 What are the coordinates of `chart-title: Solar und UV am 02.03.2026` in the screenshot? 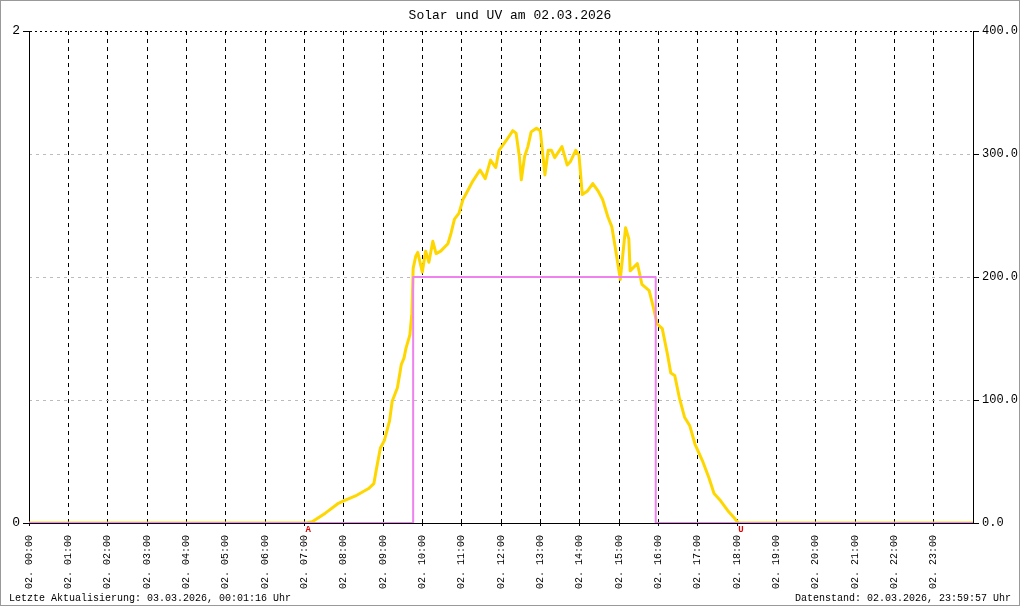 It's located at (510, 15).